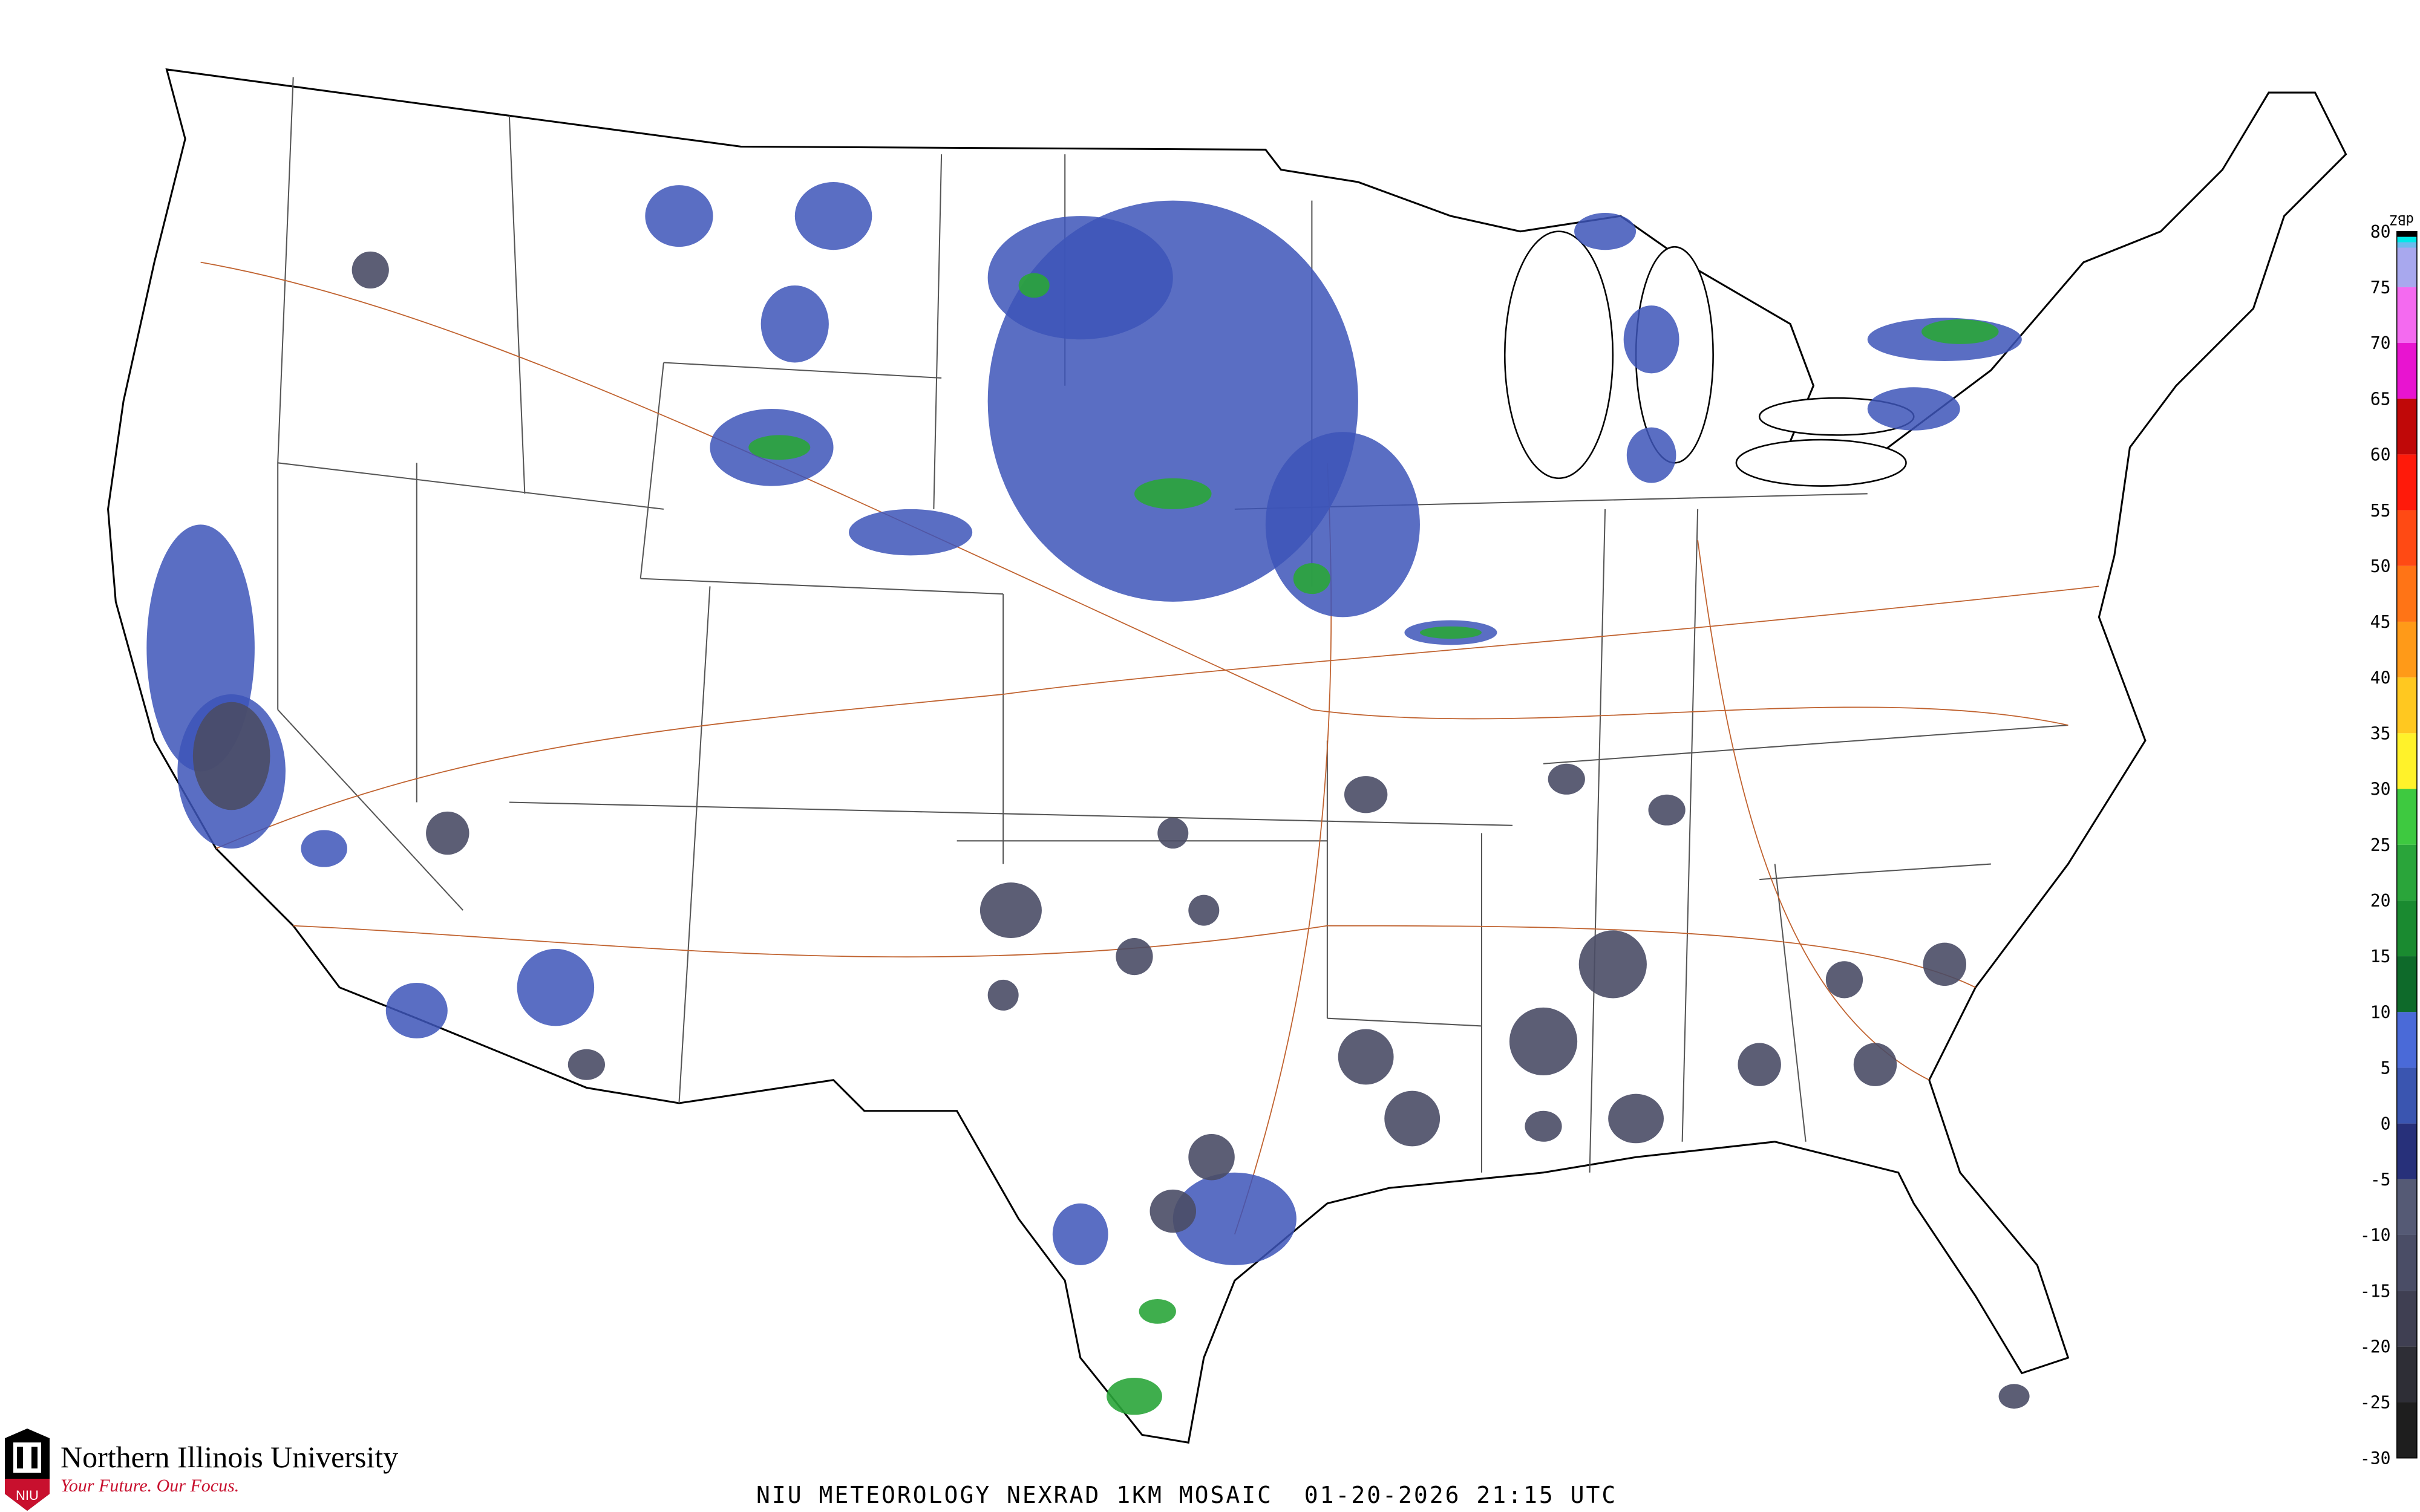  Describe the element at coordinates (2380, 455) in the screenshot. I see `colorbar-tick-label: 60` at that location.